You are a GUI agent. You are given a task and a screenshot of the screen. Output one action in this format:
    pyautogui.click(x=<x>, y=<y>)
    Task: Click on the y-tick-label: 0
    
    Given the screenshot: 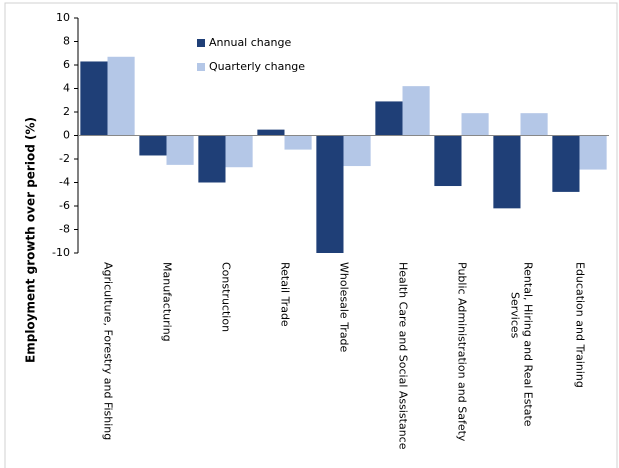 What is the action you would take?
    pyautogui.click(x=66, y=135)
    